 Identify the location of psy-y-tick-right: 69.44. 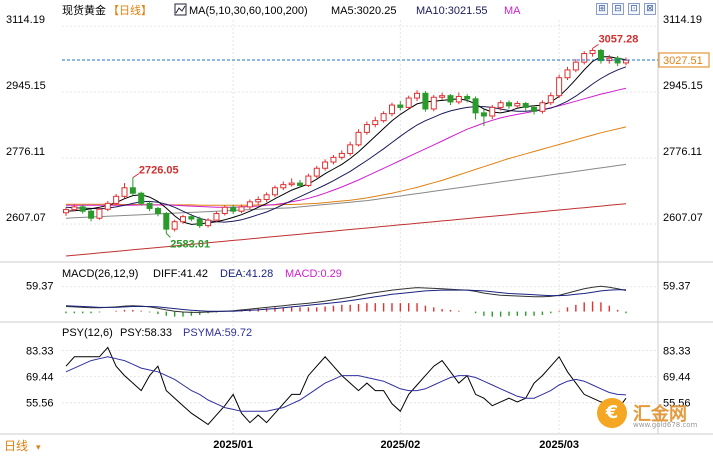
(677, 378).